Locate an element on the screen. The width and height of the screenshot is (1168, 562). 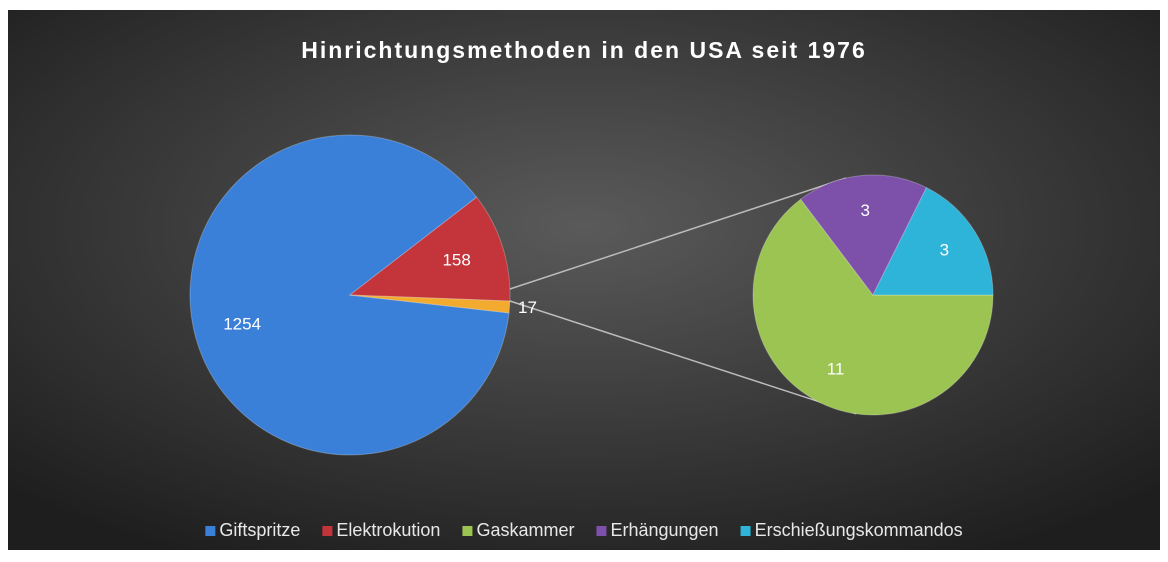
data-label: 158 is located at coordinates (456, 259).